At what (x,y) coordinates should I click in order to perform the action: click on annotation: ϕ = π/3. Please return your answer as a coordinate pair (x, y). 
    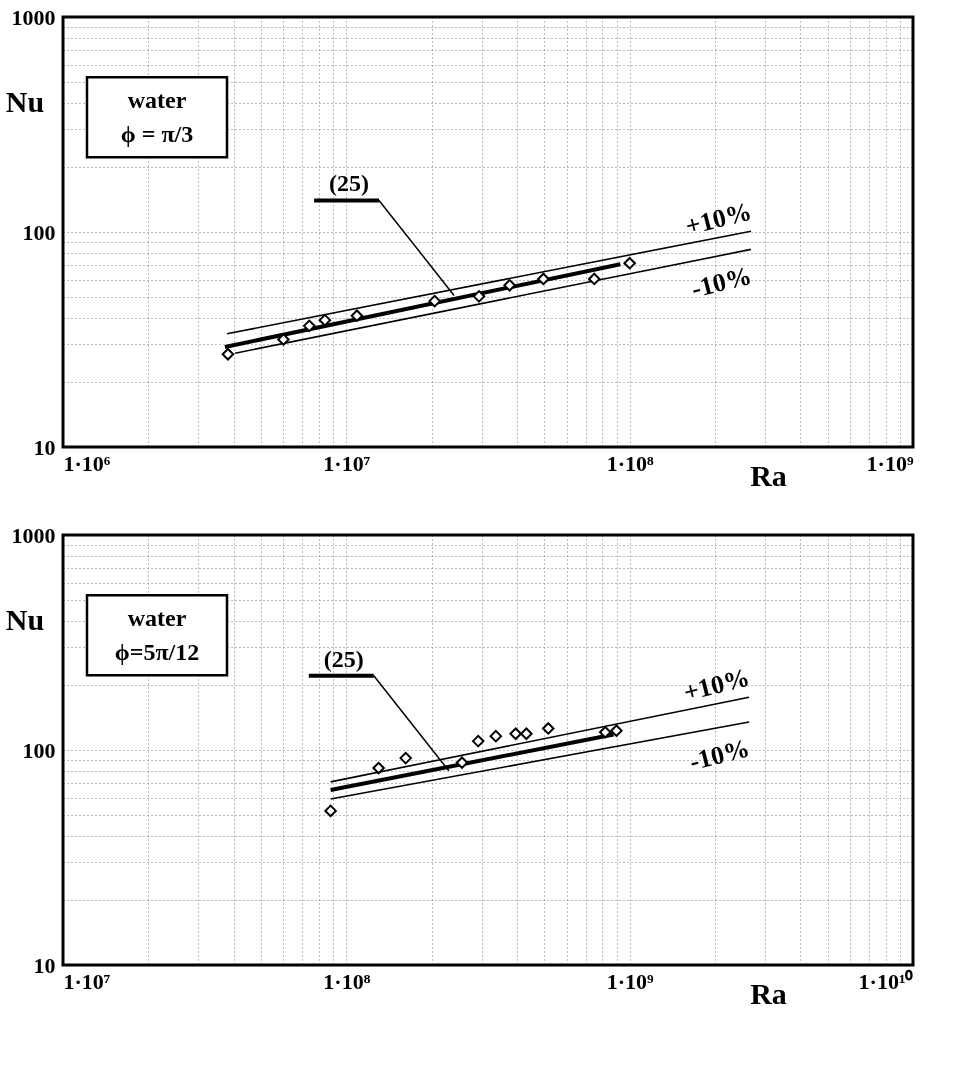
    Looking at the image, I should click on (157, 134).